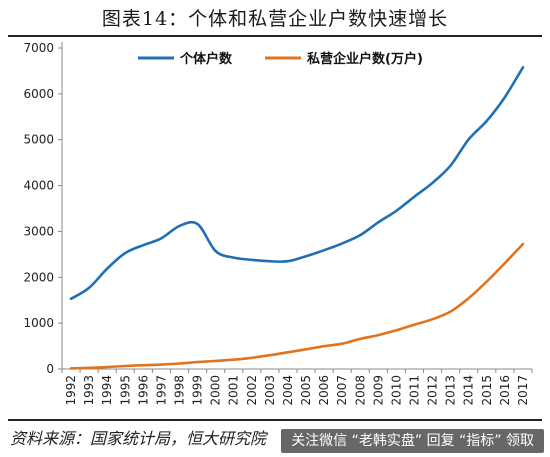  I want to click on legend-label-0: 个体户数, so click(206, 59).